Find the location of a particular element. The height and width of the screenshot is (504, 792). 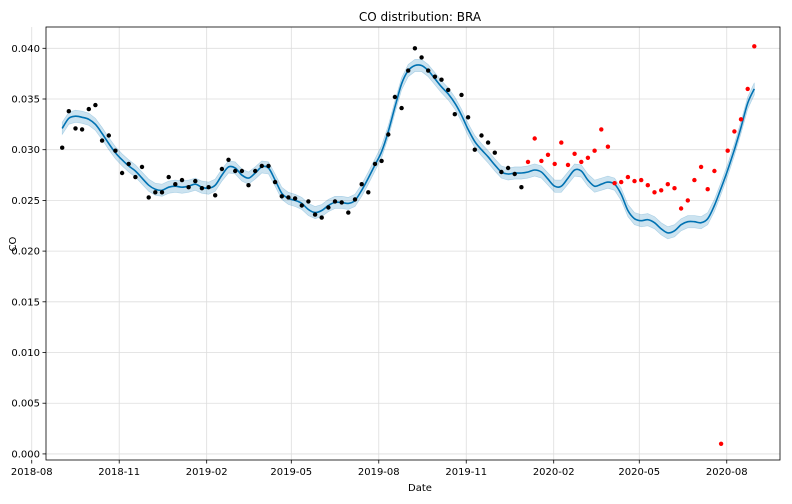

y-tick-label: 0.040 is located at coordinates (25, 49).